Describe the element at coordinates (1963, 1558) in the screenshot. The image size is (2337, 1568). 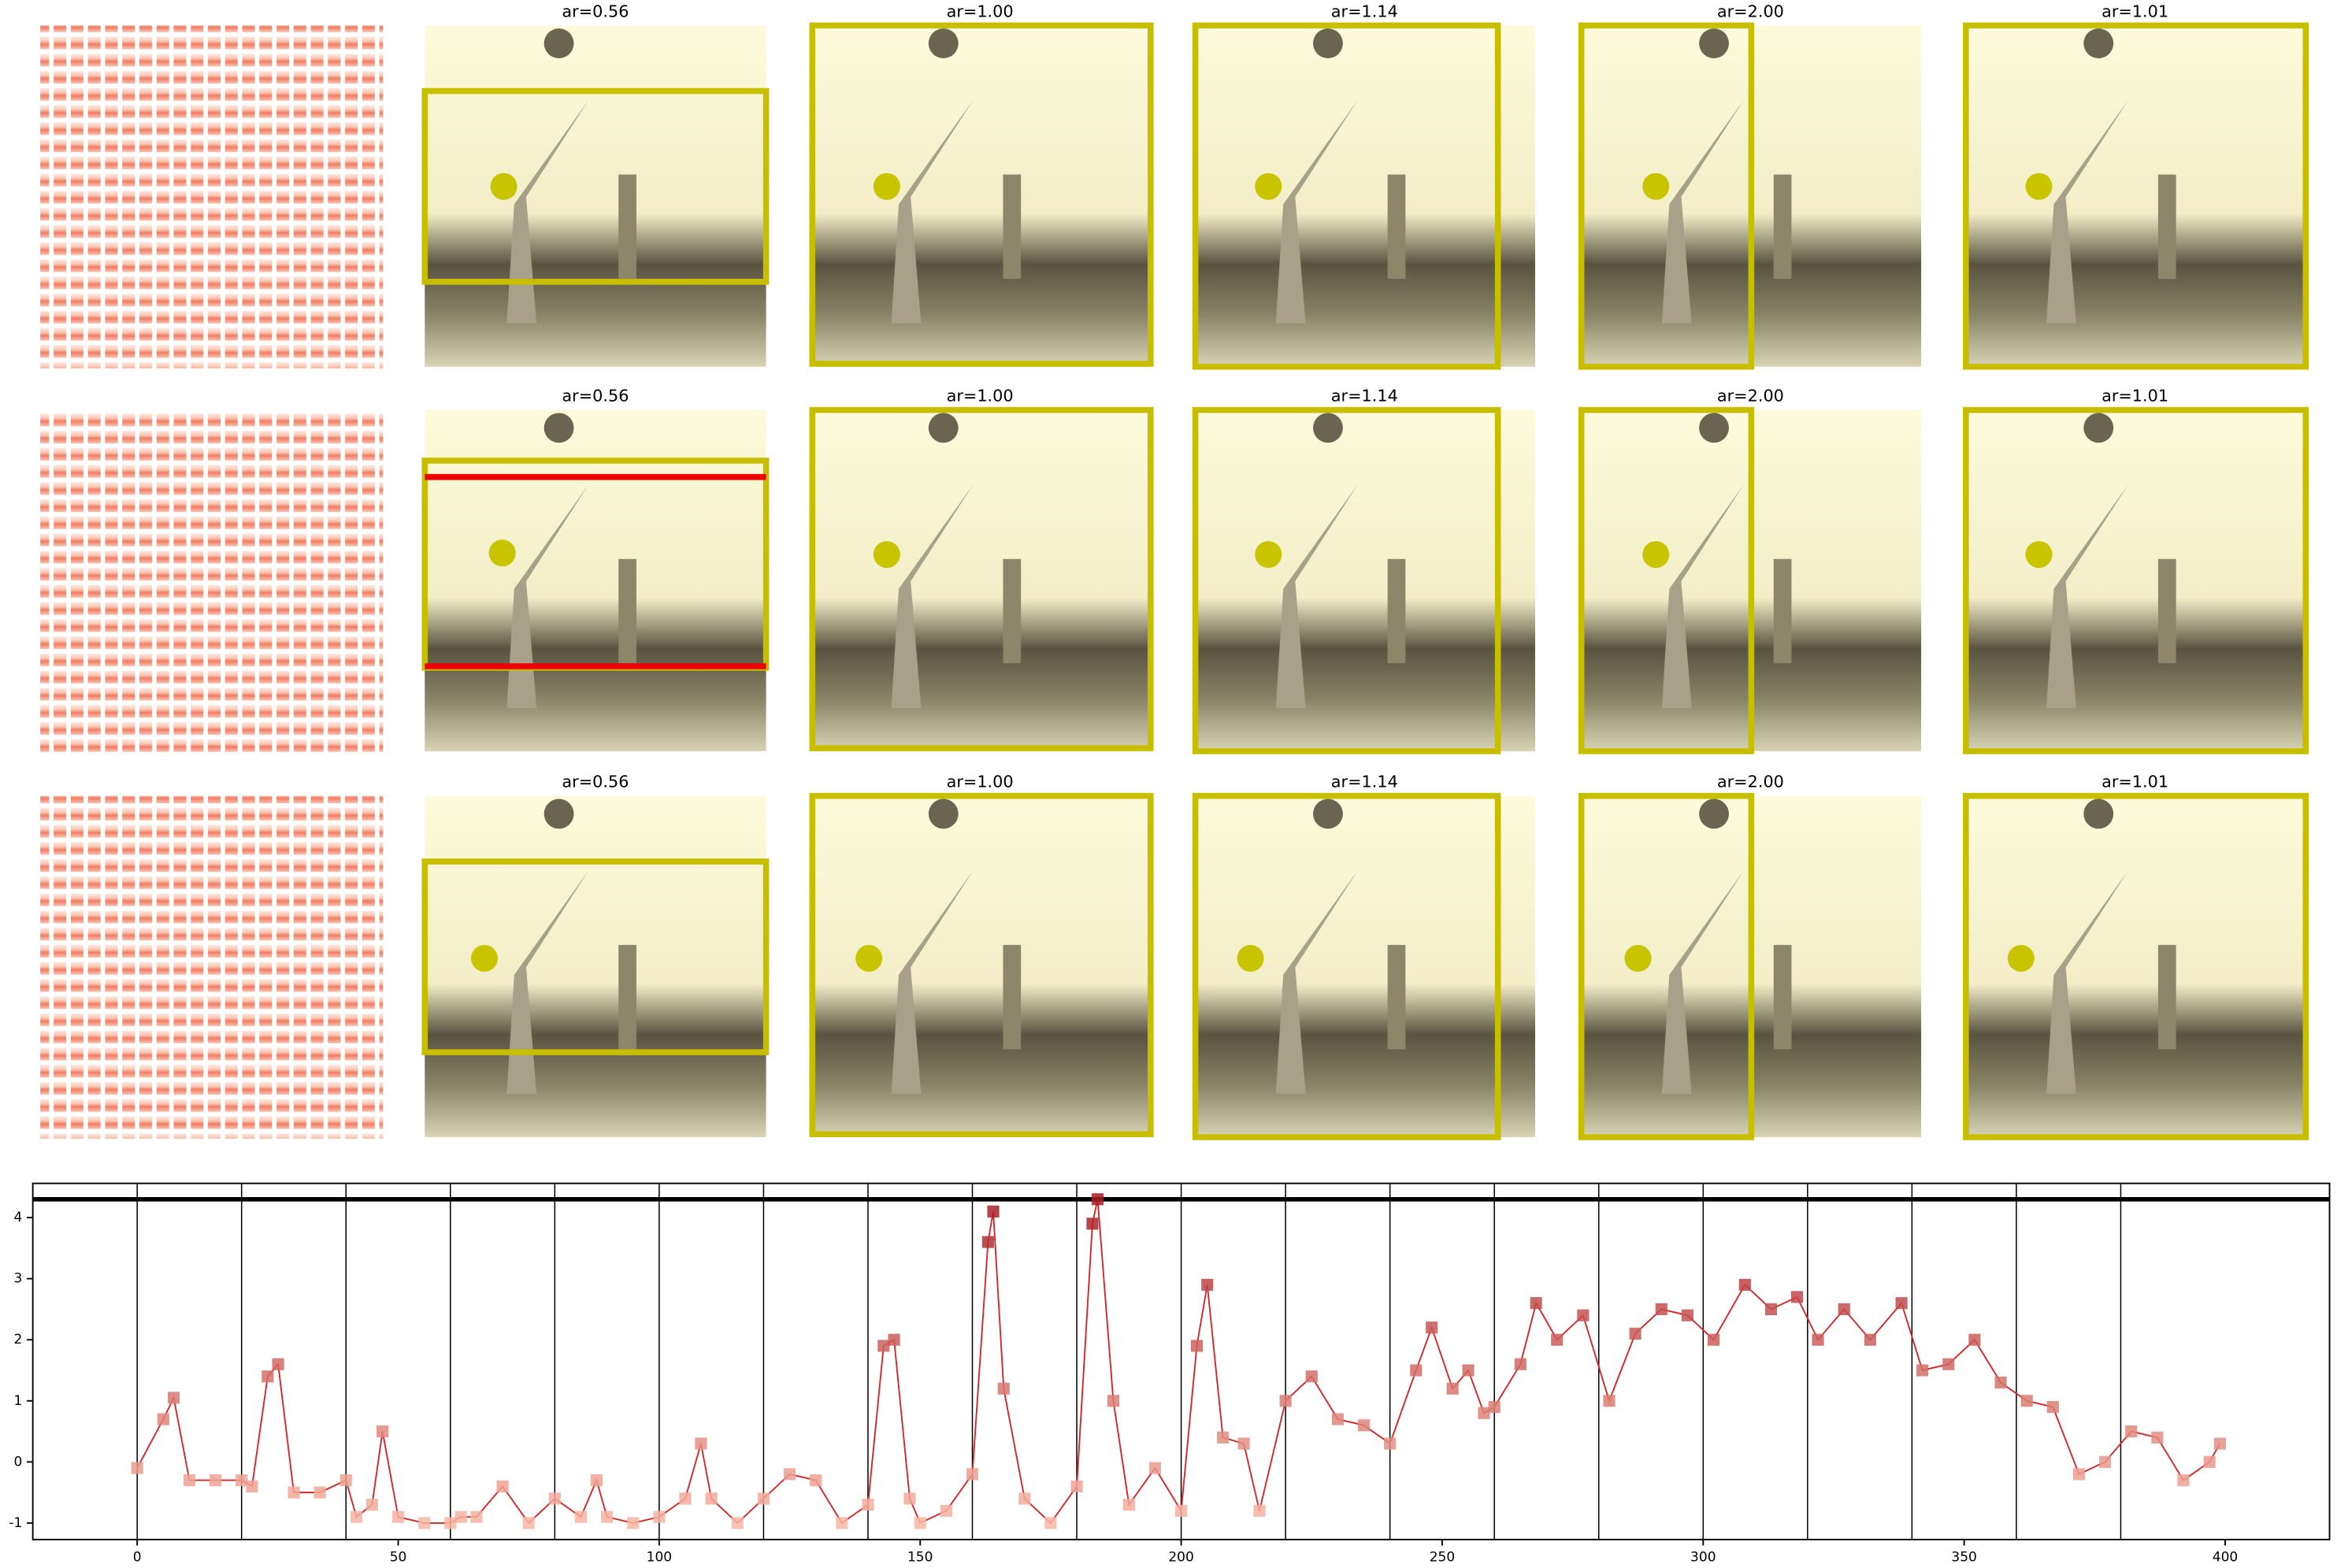
I see `x-tick-label: 350` at that location.